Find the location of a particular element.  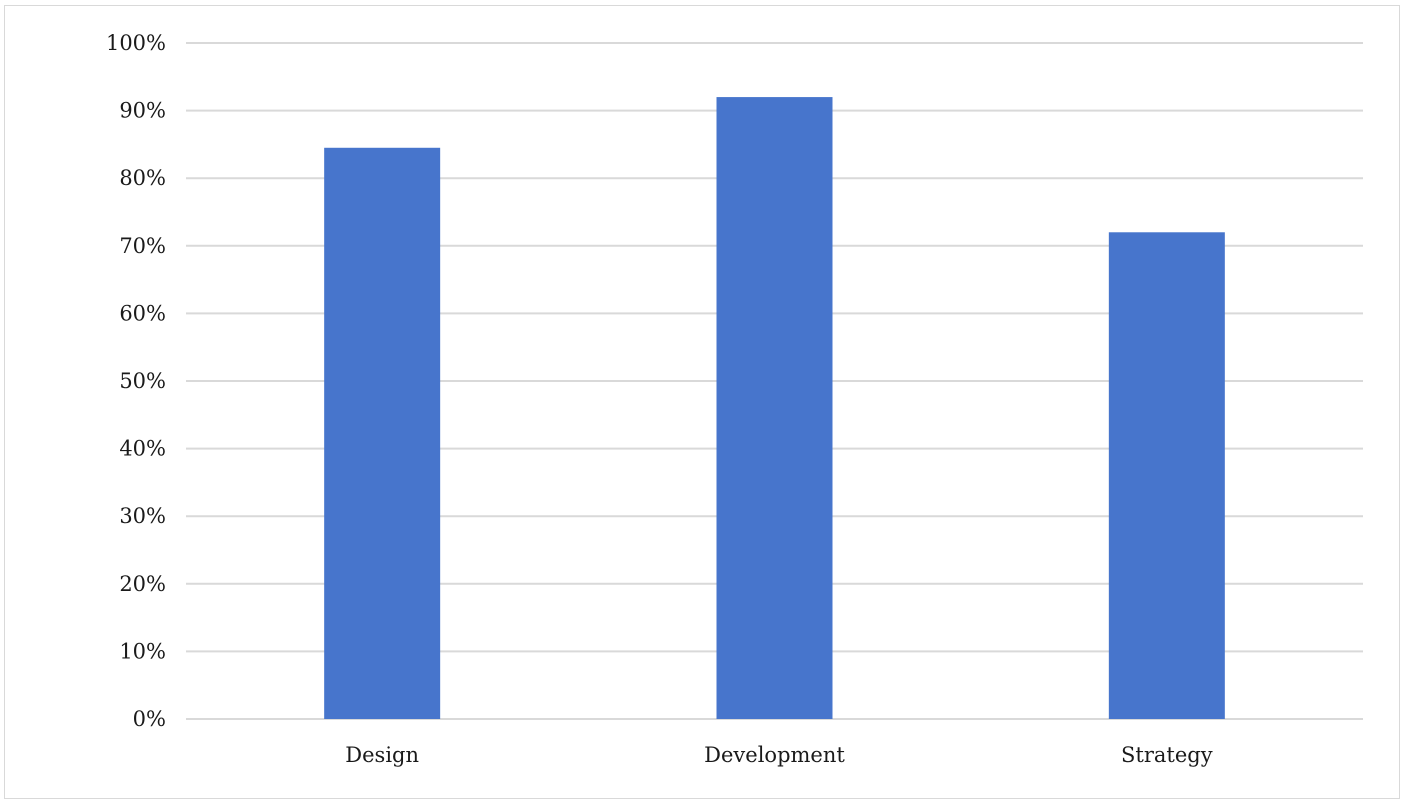

x-category-label: Strategy is located at coordinates (1167, 755).